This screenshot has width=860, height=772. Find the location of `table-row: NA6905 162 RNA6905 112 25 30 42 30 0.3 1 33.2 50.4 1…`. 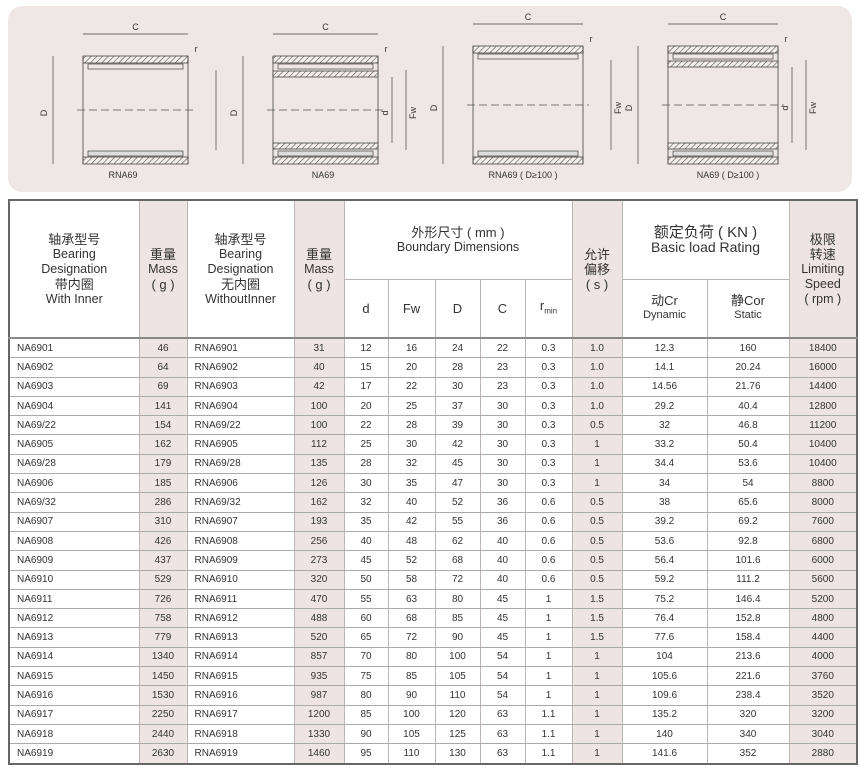

table-row: NA6905 162 RNA6905 112 25 30 42 30 0.3 1 33.2 50.4 1… is located at coordinates (433, 444).